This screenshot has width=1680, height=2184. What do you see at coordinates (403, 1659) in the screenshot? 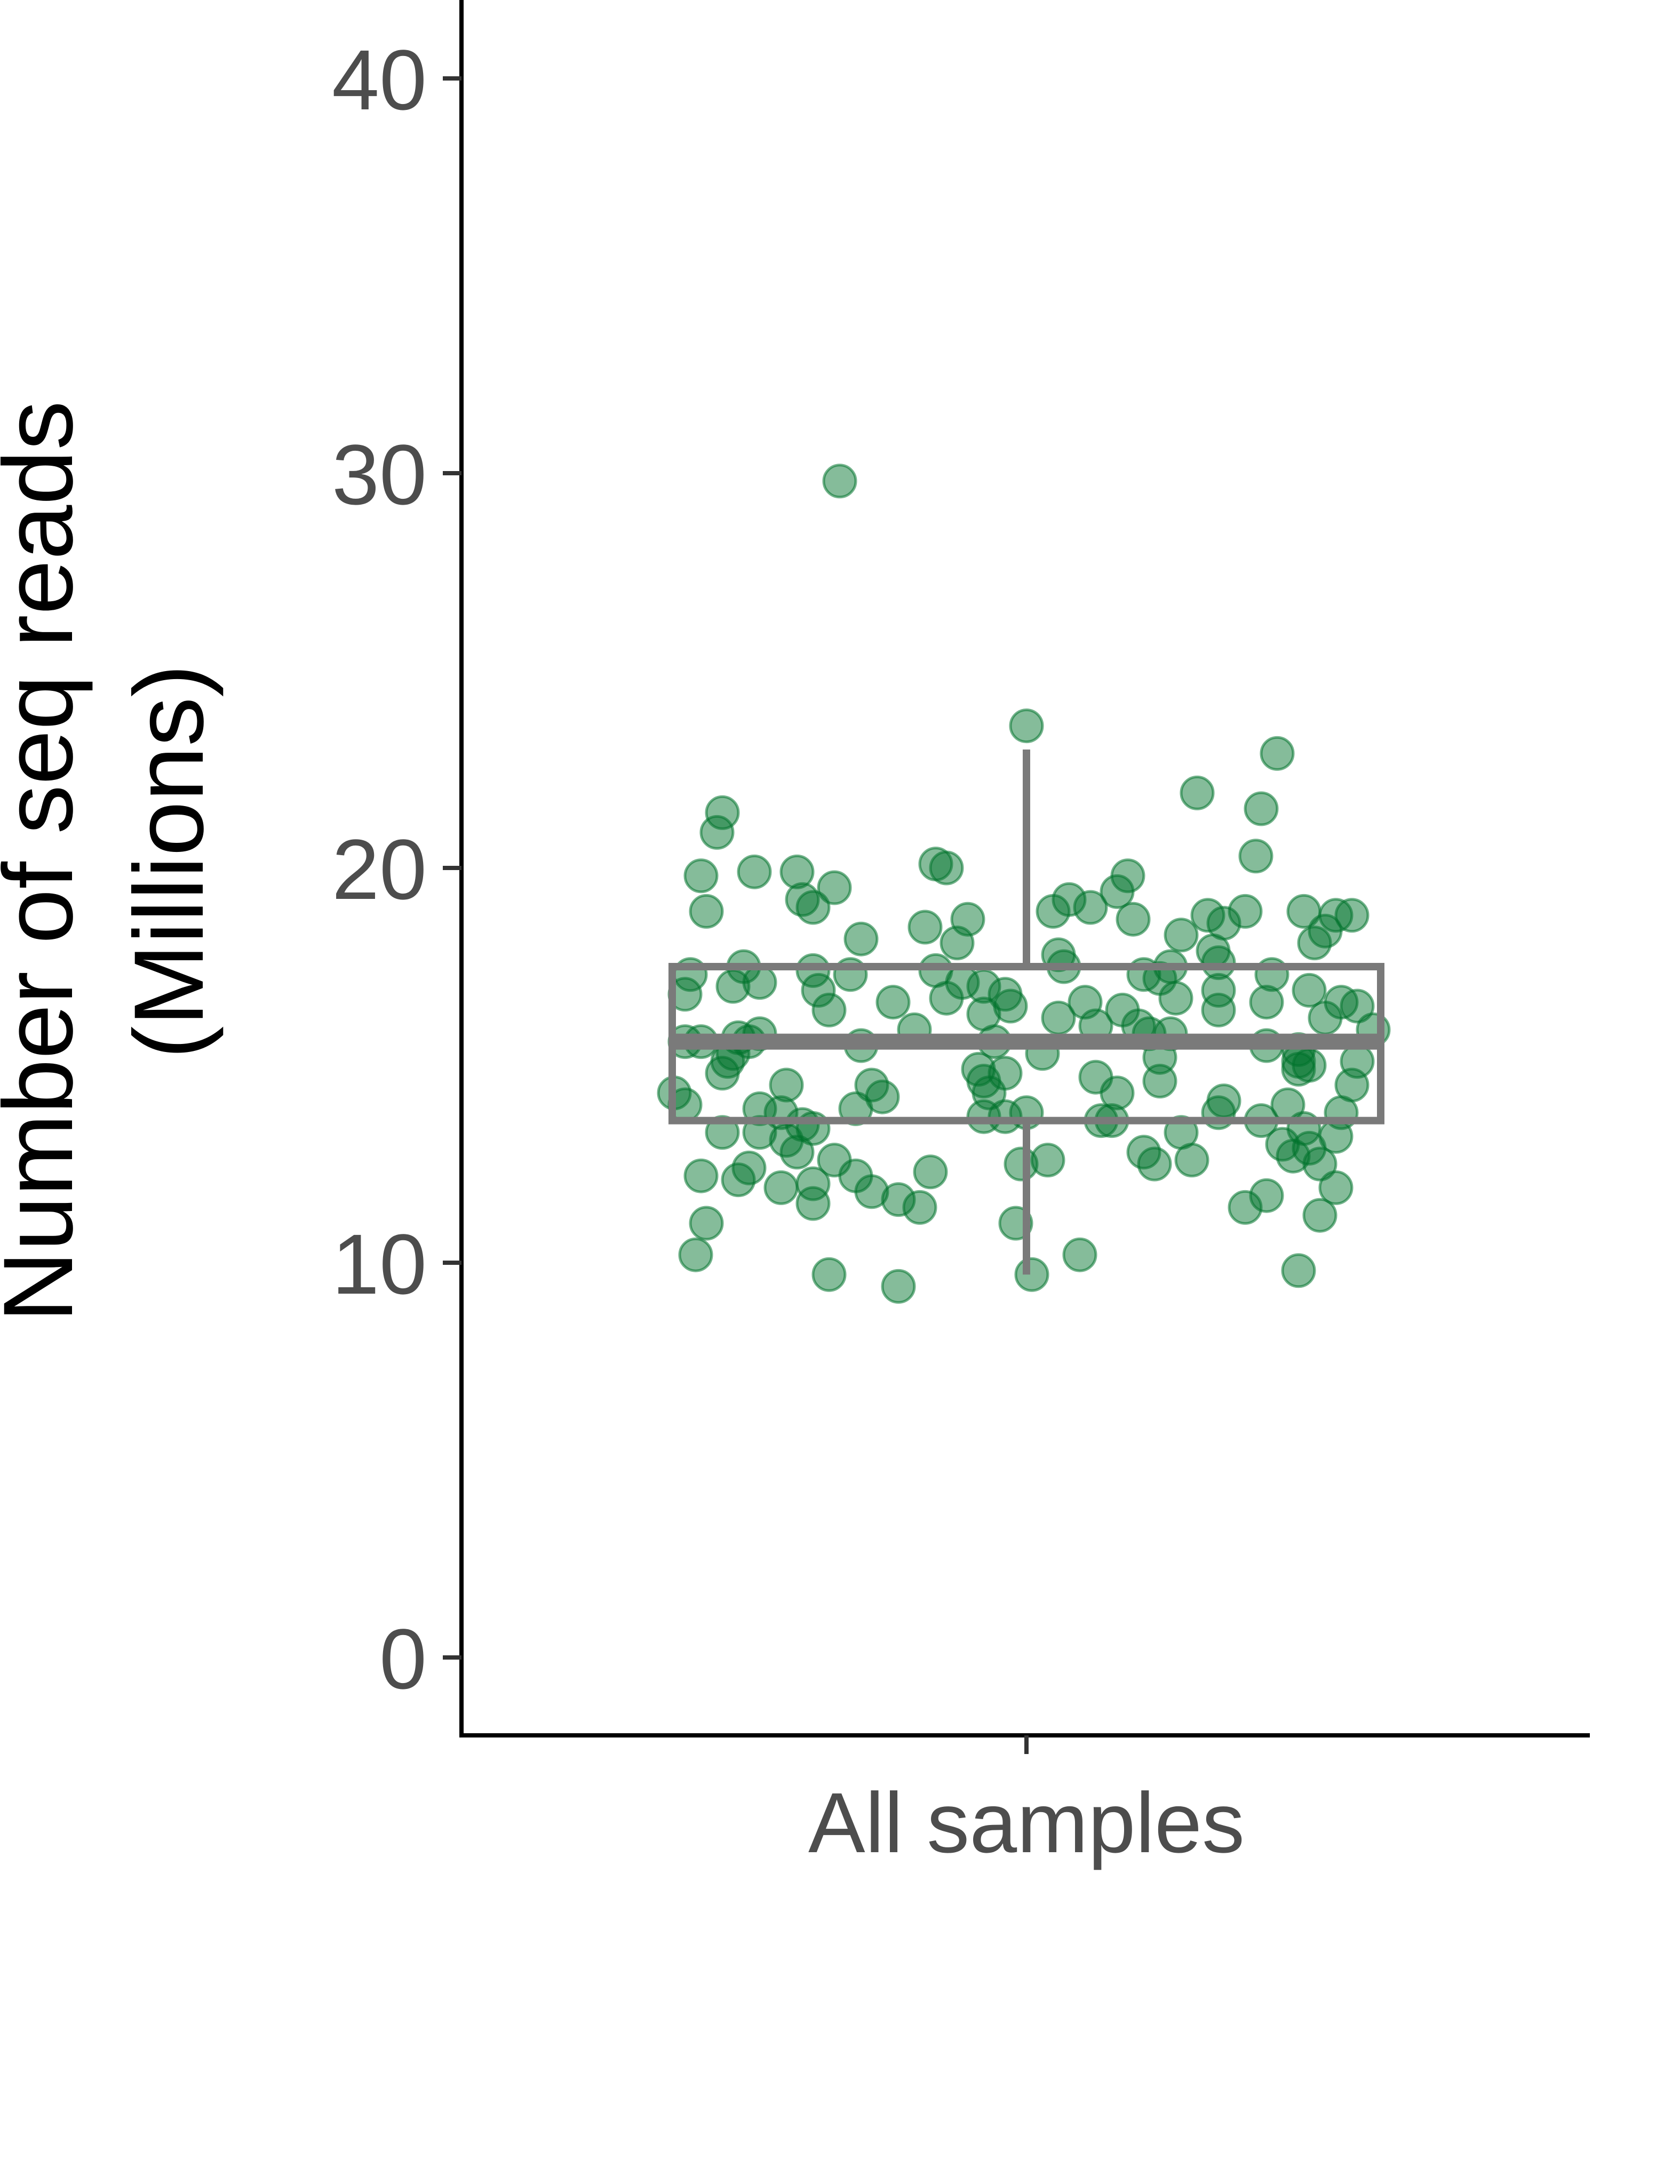
I see `y-tick-label: 0` at bounding box center [403, 1659].